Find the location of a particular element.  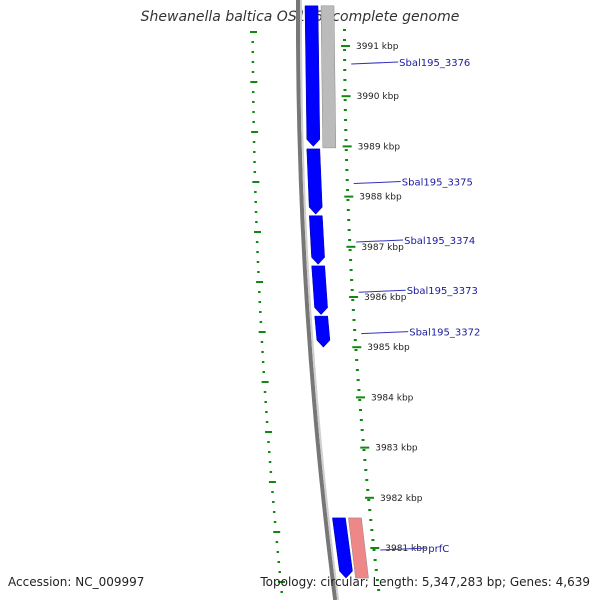

rna-gene-block is located at coordinates (358, 548).